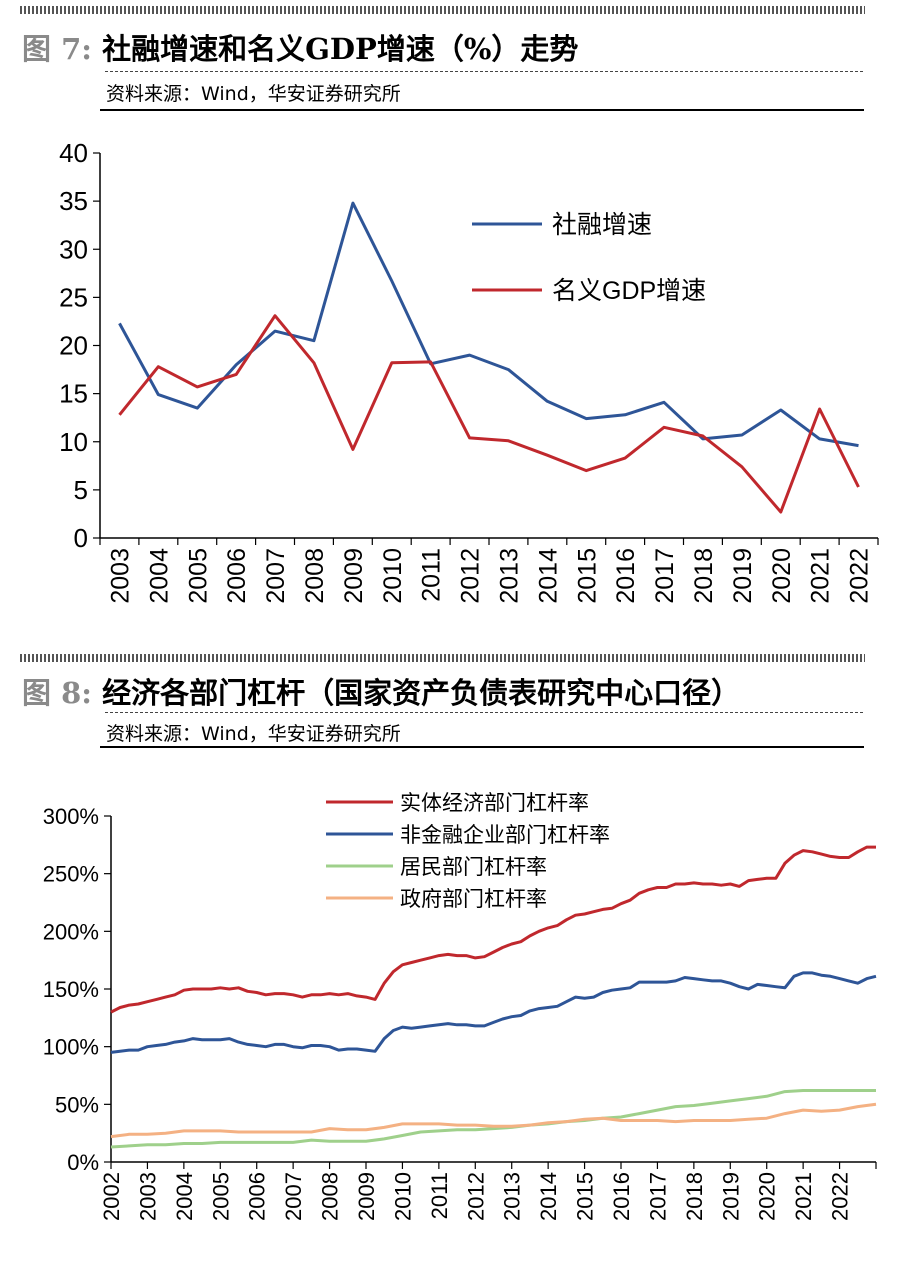 The image size is (900, 1264). What do you see at coordinates (629, 291) in the screenshot?
I see `legend-label-2: 名义GDP增速` at bounding box center [629, 291].